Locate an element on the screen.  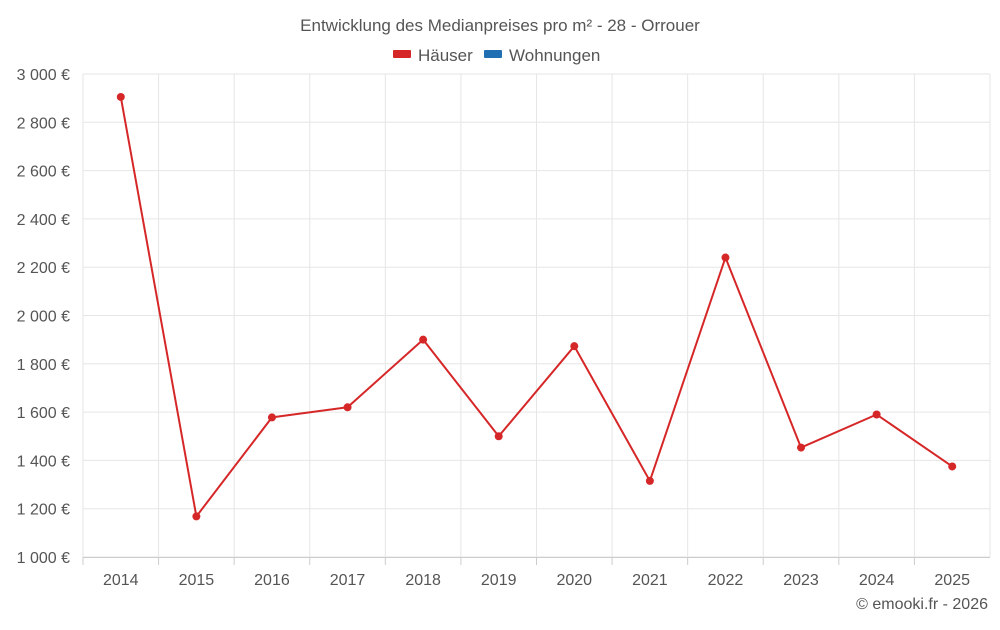
y-tick-label: 1 600 € is located at coordinates (43, 413).